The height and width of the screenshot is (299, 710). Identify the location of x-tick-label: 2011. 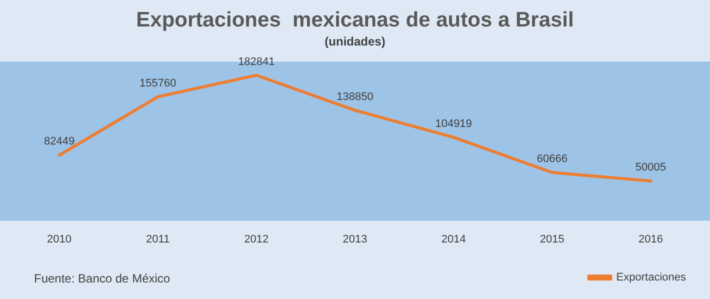
(158, 239).